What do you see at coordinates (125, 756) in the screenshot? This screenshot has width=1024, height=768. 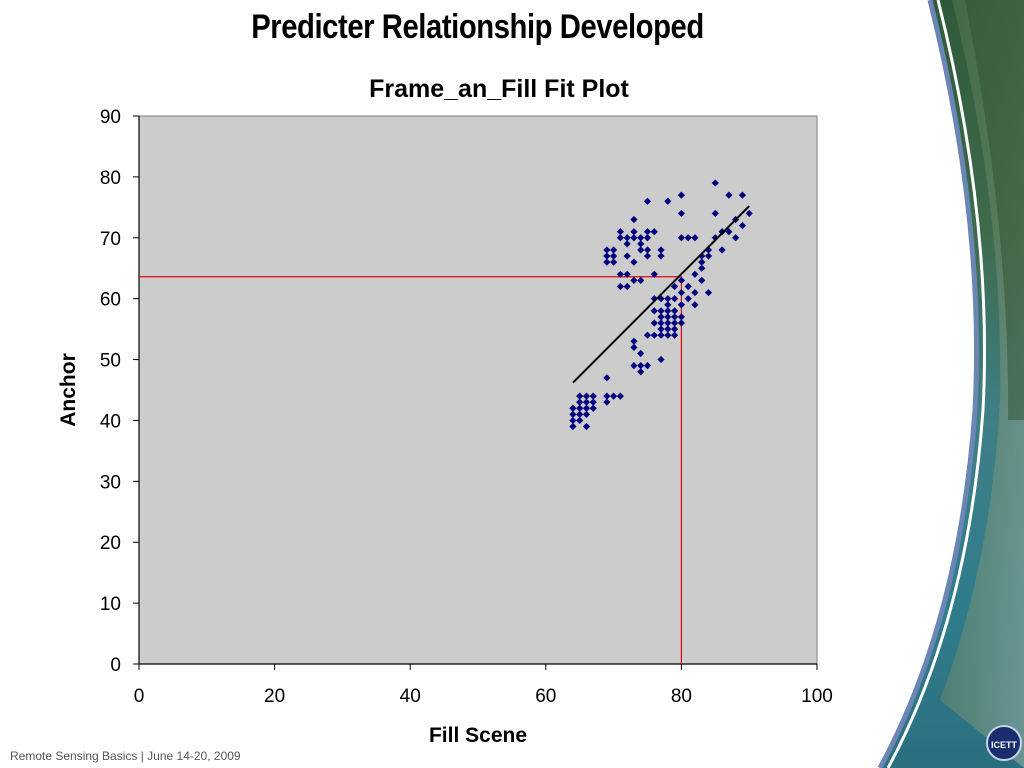 I see `footer-text: Remote Sensing Basics | June 14-20, 2009` at bounding box center [125, 756].